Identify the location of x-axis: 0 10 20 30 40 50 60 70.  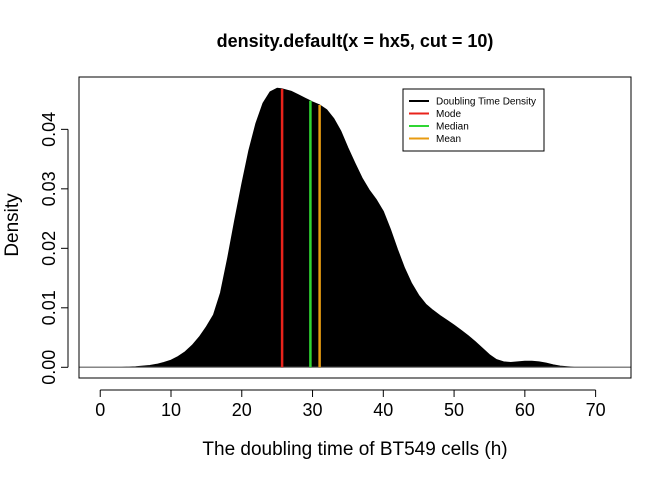
(350, 404).